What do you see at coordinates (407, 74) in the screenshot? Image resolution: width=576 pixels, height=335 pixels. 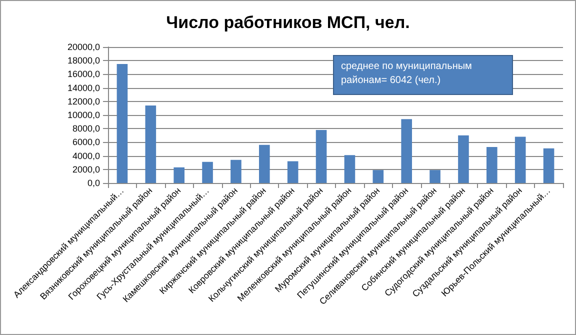 I see `annotation: среднее по муниципальным районам= 6042 (чел.)` at bounding box center [407, 74].